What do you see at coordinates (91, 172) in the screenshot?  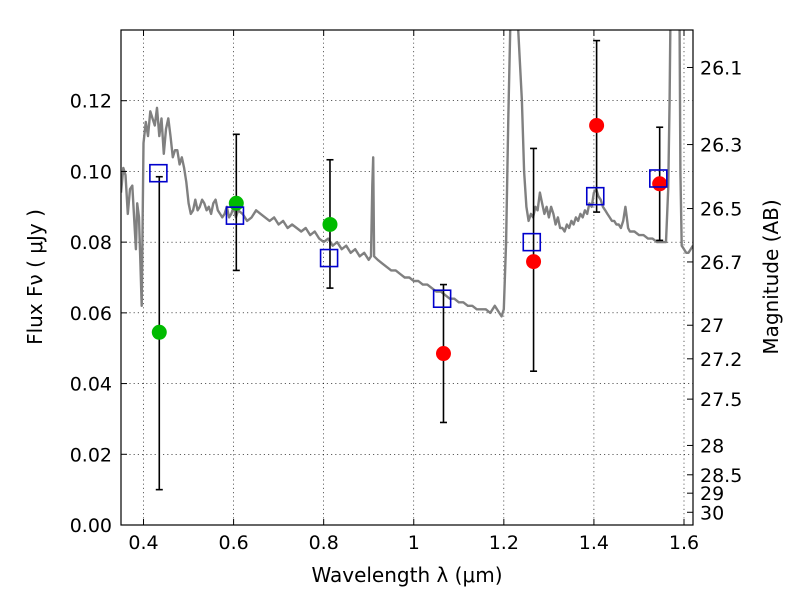 I see `y-tick-label: 0.10` at bounding box center [91, 172].